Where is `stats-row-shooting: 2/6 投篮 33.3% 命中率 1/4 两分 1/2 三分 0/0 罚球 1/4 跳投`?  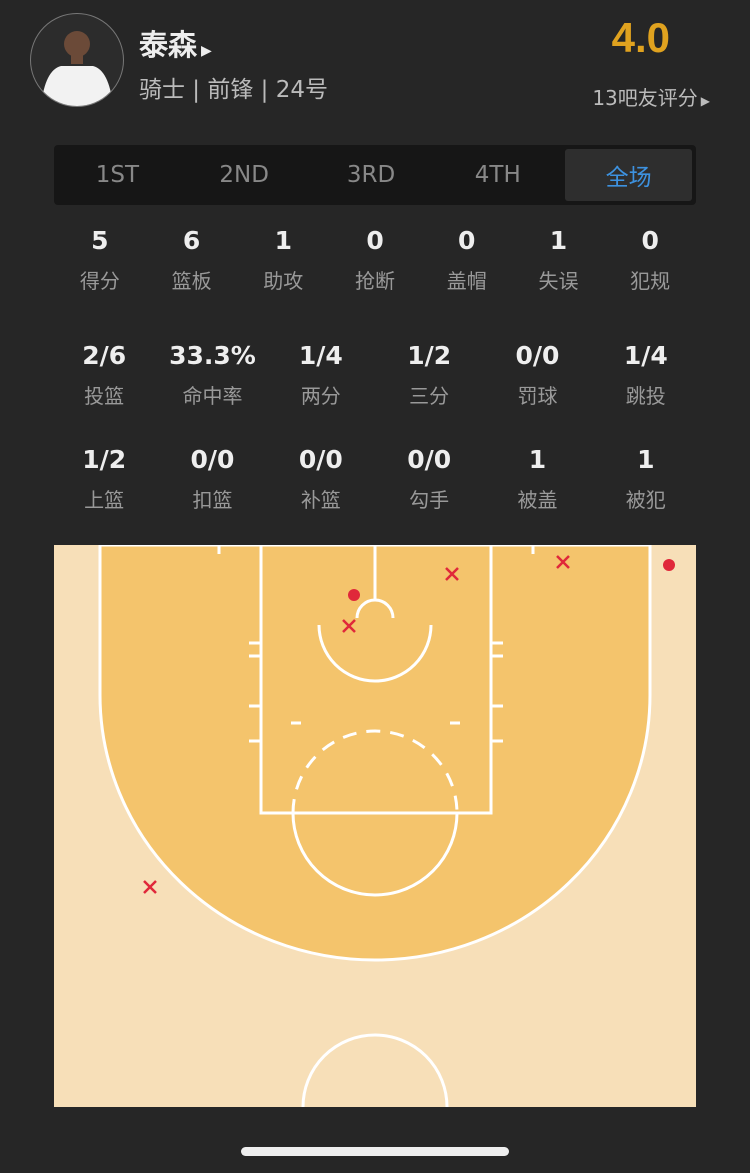
stats-row-shooting: 2/6 投篮 33.3% 命中率 1/4 两分 1/2 三分 0/0 罚球 1/4 跳投 is located at coordinates (375, 375).